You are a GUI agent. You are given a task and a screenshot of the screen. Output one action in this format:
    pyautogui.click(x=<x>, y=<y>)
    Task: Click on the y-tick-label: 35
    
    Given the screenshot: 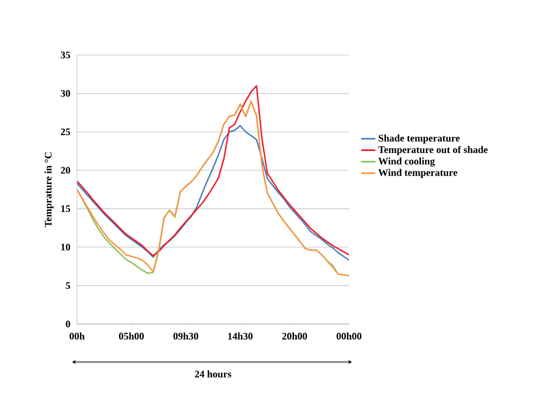 What is the action you would take?
    pyautogui.click(x=65, y=55)
    